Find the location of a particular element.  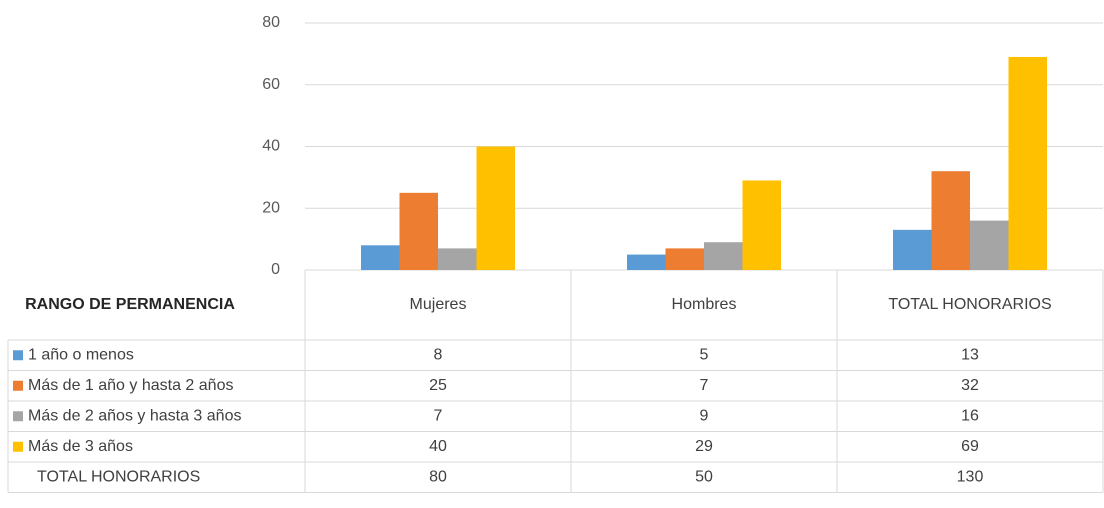

table-value: 8 is located at coordinates (438, 354).